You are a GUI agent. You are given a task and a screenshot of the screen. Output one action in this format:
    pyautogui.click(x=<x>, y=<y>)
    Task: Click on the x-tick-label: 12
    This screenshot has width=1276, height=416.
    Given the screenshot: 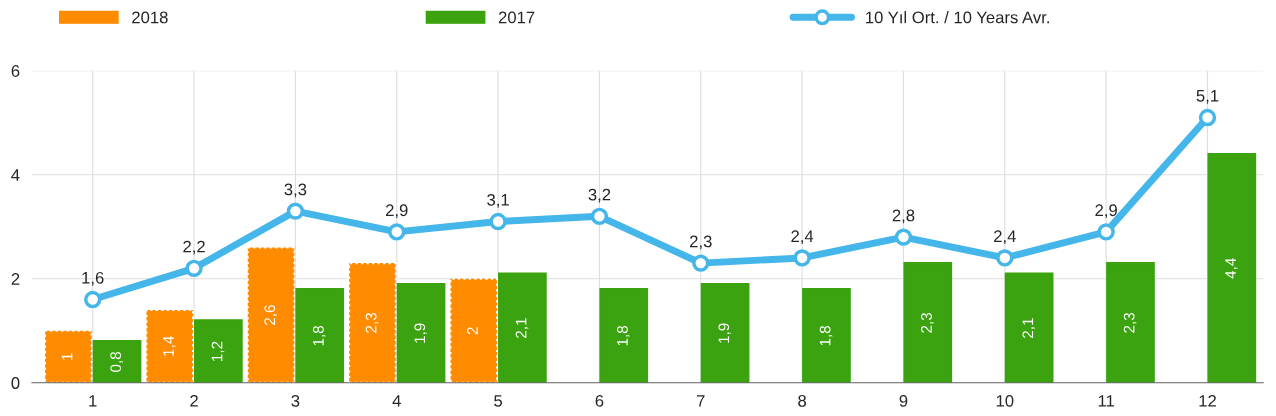 What is the action you would take?
    pyautogui.click(x=1207, y=400)
    